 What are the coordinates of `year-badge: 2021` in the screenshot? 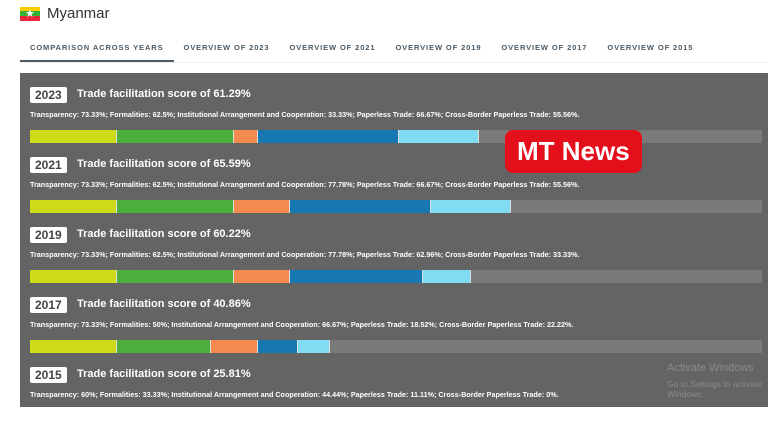 It's located at (48, 165).